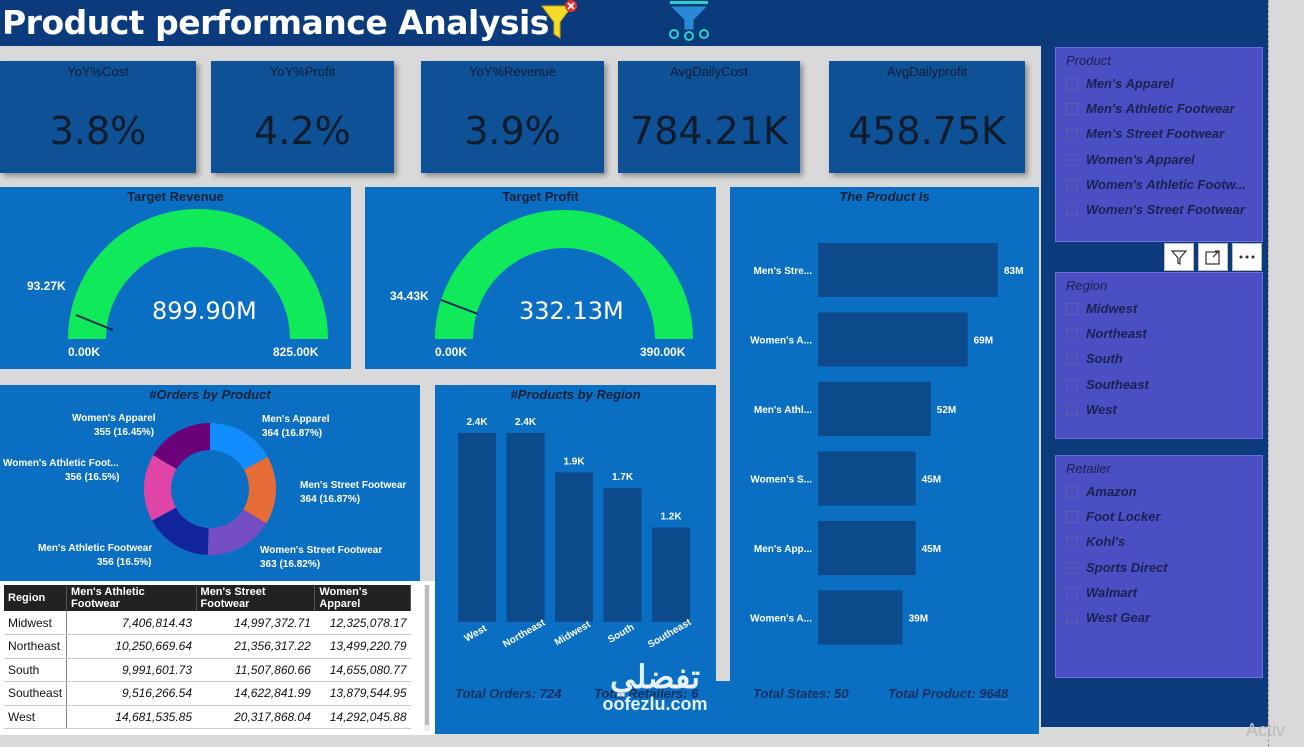 Image resolution: width=1304 pixels, height=747 pixels. I want to click on kpi-value: 3.9%, so click(512, 131).